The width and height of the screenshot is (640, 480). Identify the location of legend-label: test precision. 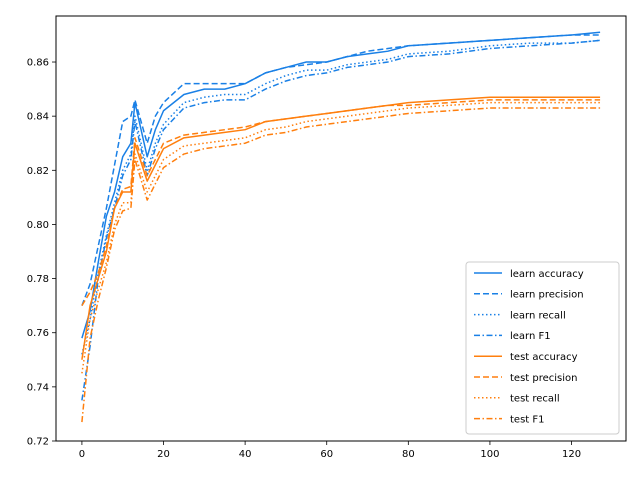
(544, 378).